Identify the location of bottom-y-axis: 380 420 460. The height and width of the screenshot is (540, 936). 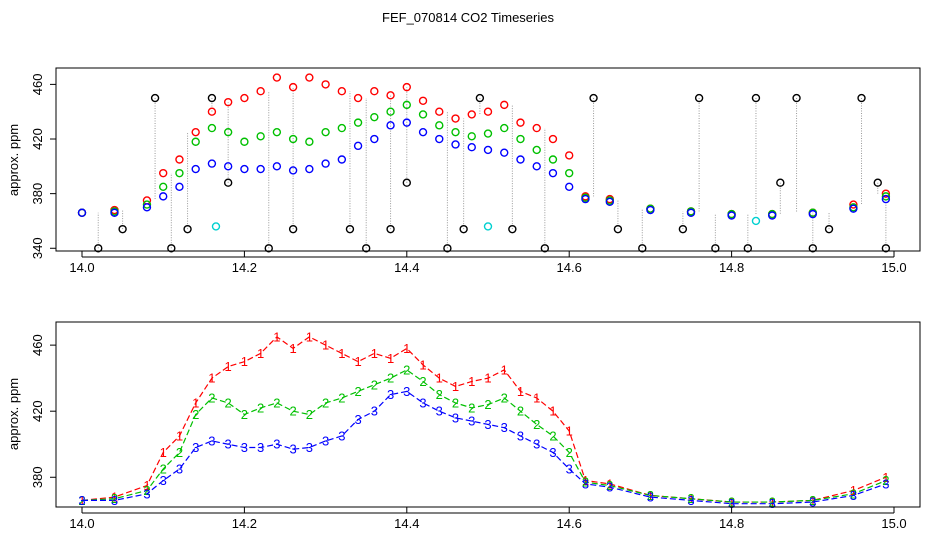
(43, 411).